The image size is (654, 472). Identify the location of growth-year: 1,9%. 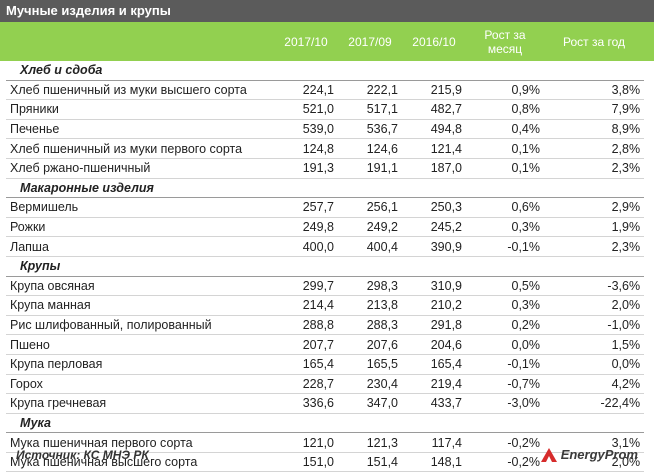
(594, 227).